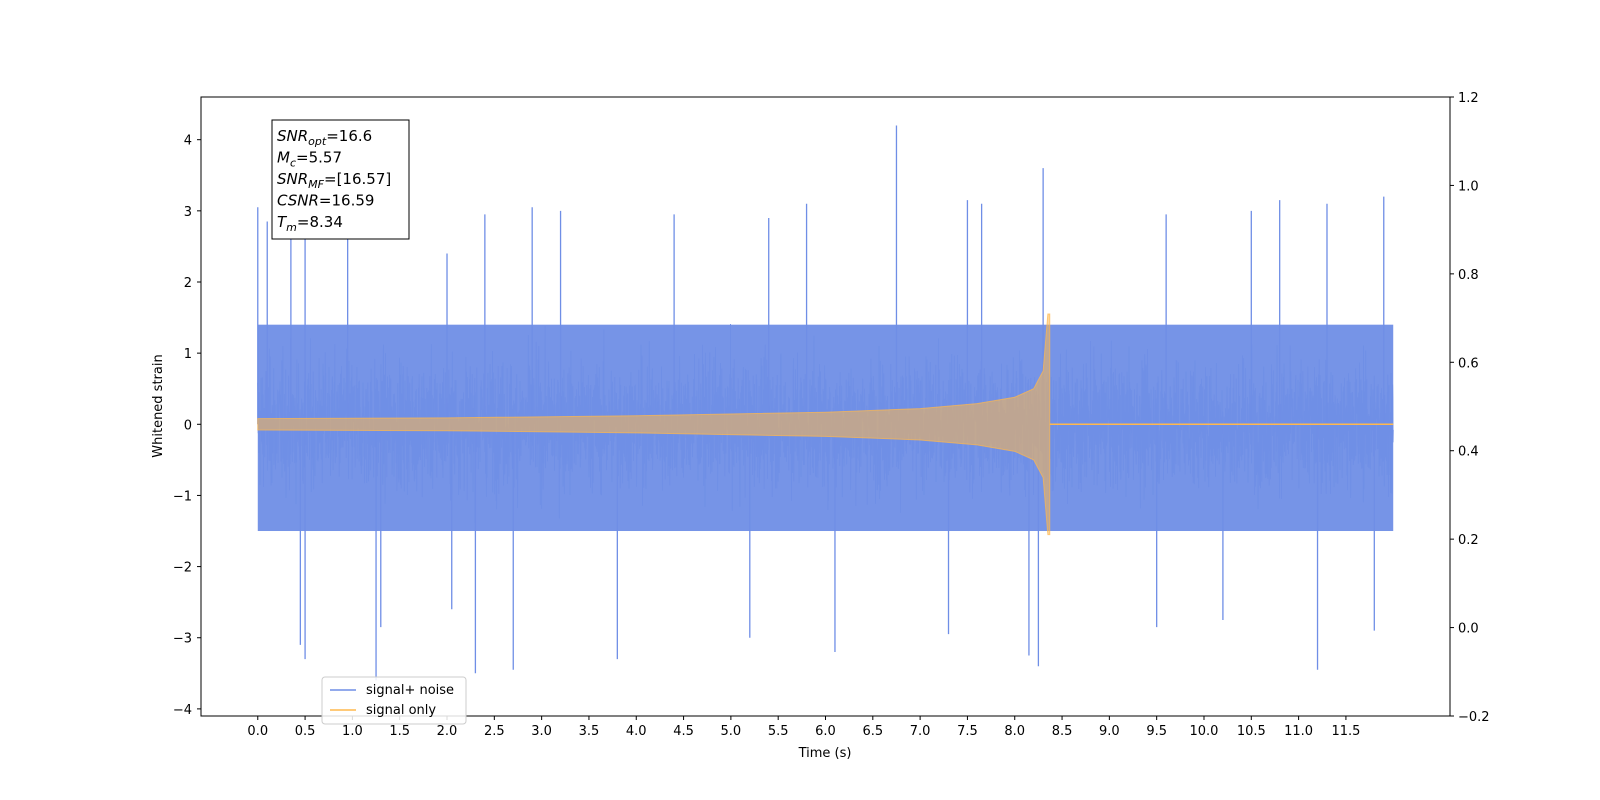  I want to click on x-tick-label: 1.5, so click(399, 731).